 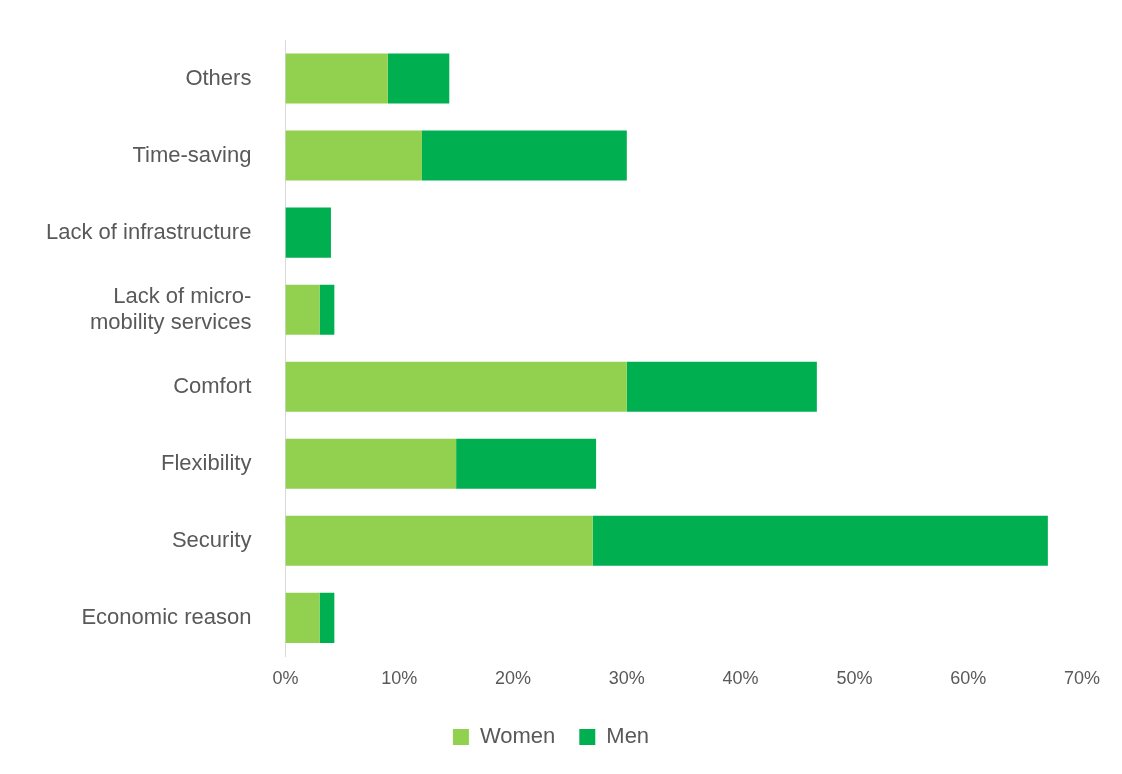 What do you see at coordinates (628, 736) in the screenshot?
I see `legend-label: Men` at bounding box center [628, 736].